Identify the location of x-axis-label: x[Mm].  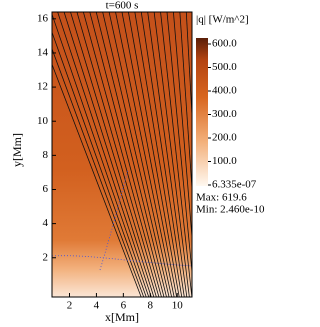
(122, 317).